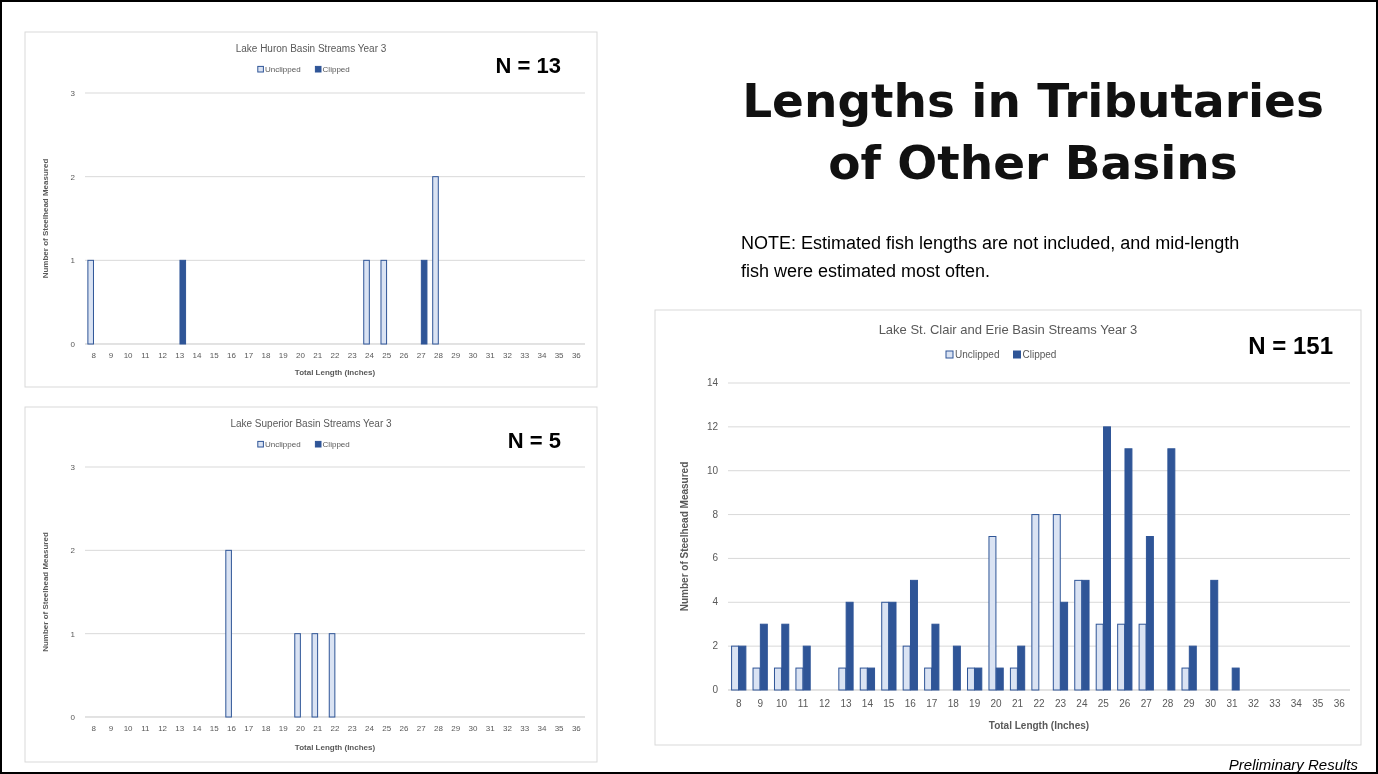 This screenshot has height=774, width=1378. What do you see at coordinates (712, 426) in the screenshot?
I see `y-tick-label: 12` at bounding box center [712, 426].